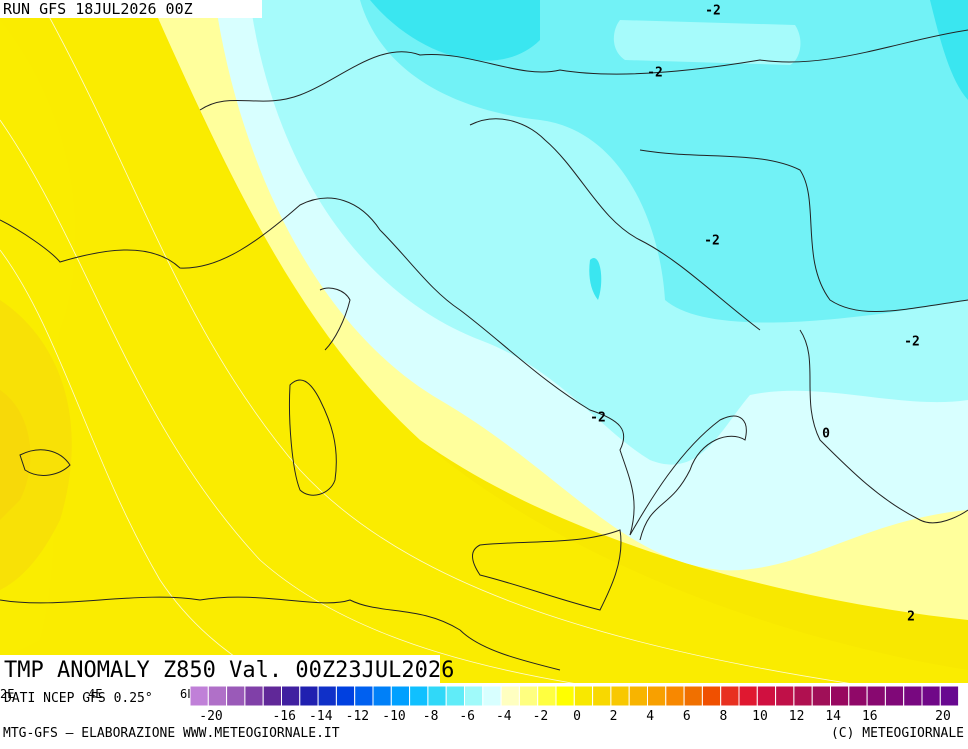  Describe the element at coordinates (98, 9) in the screenshot. I see `run-label: RUN GFS 18JUL2026 00Z` at that location.